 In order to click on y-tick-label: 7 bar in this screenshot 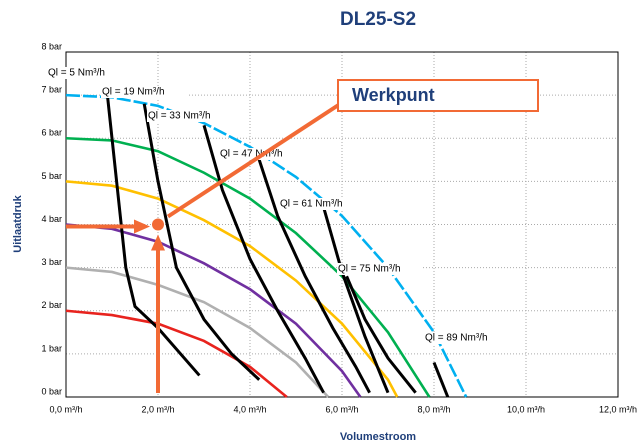, I will do `click(51, 90)`.